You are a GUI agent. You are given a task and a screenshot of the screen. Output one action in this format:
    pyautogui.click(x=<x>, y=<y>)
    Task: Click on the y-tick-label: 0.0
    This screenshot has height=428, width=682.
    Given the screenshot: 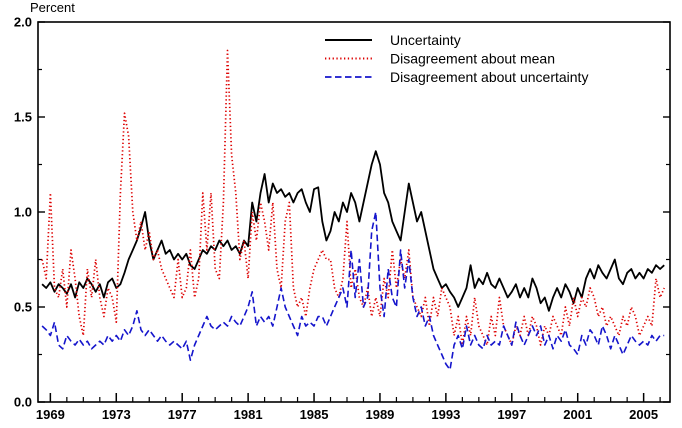 What is the action you would take?
    pyautogui.click(x=23, y=402)
    